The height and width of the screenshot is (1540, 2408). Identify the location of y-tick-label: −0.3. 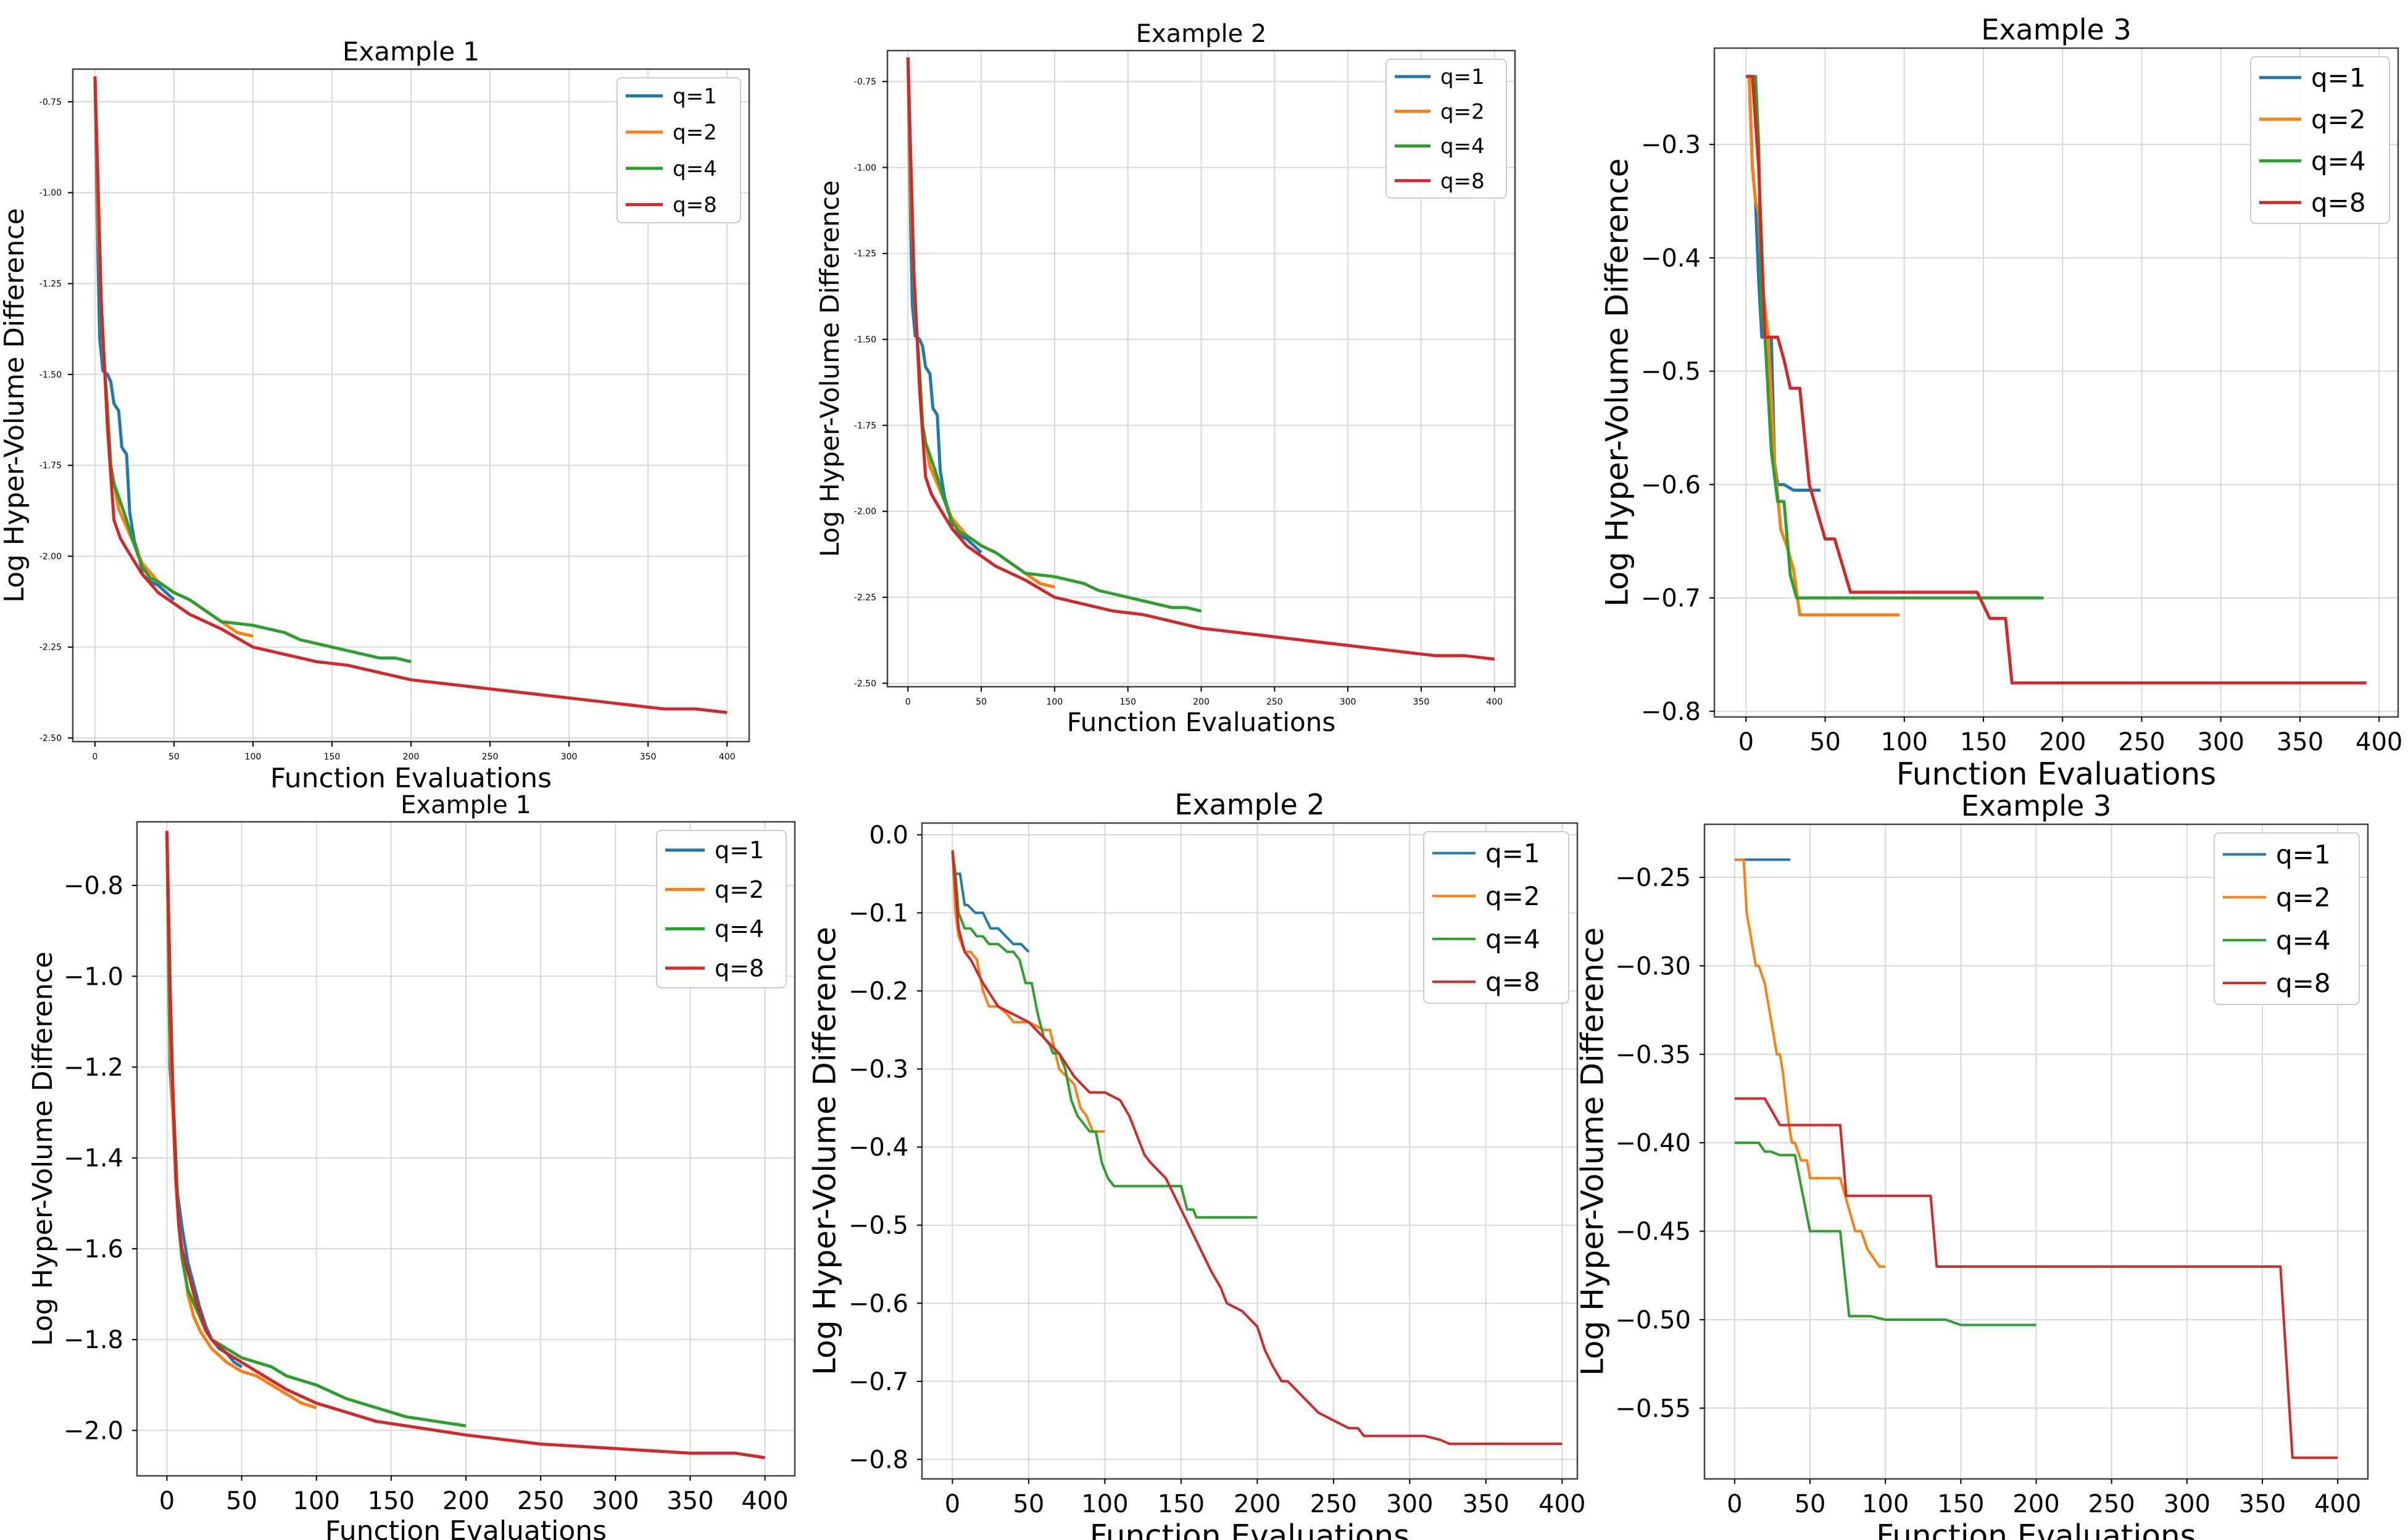
(878, 1070).